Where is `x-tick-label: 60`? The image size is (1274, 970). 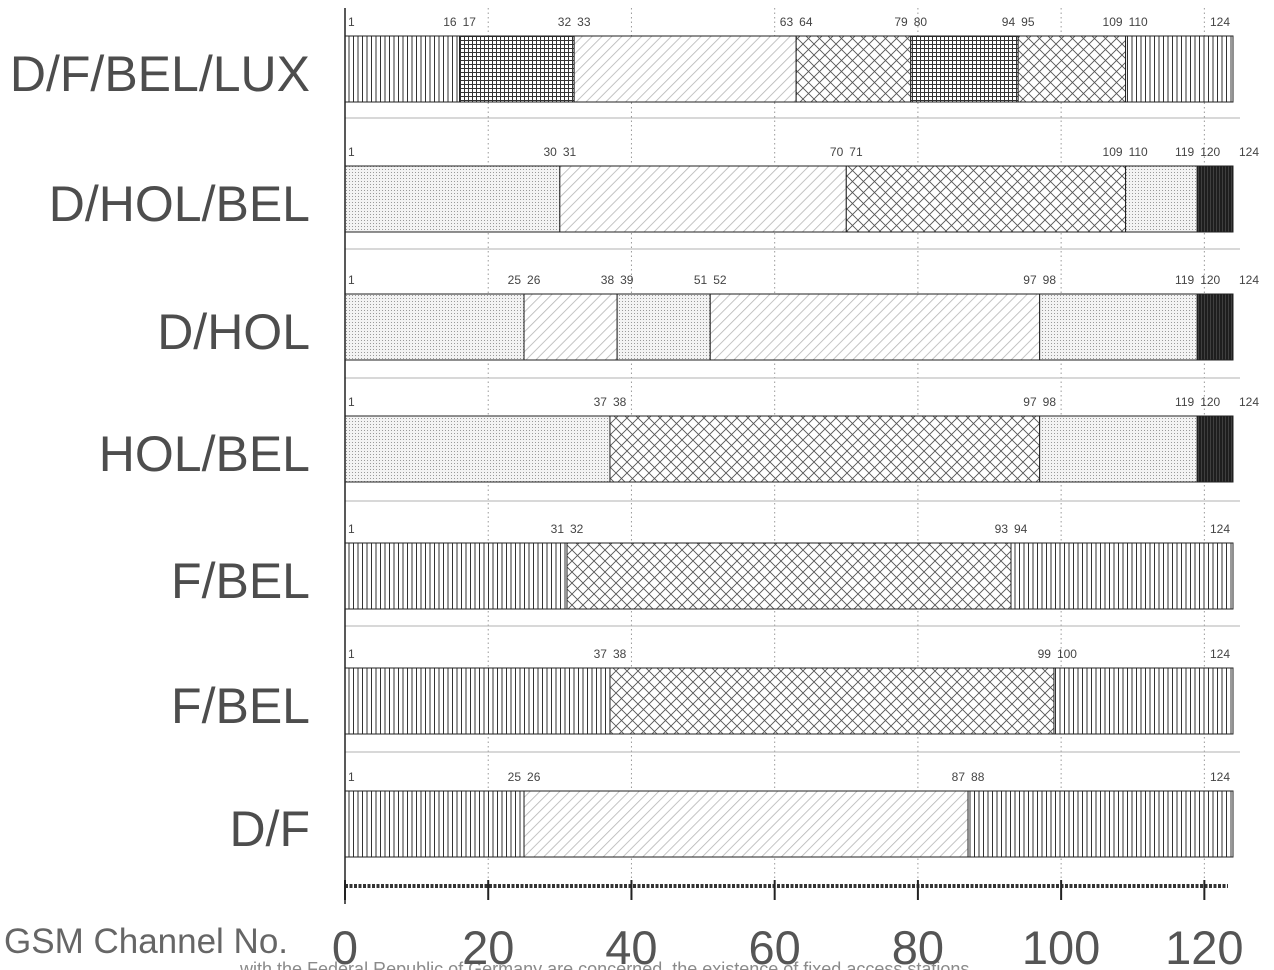 x-tick-label: 60 is located at coordinates (775, 945).